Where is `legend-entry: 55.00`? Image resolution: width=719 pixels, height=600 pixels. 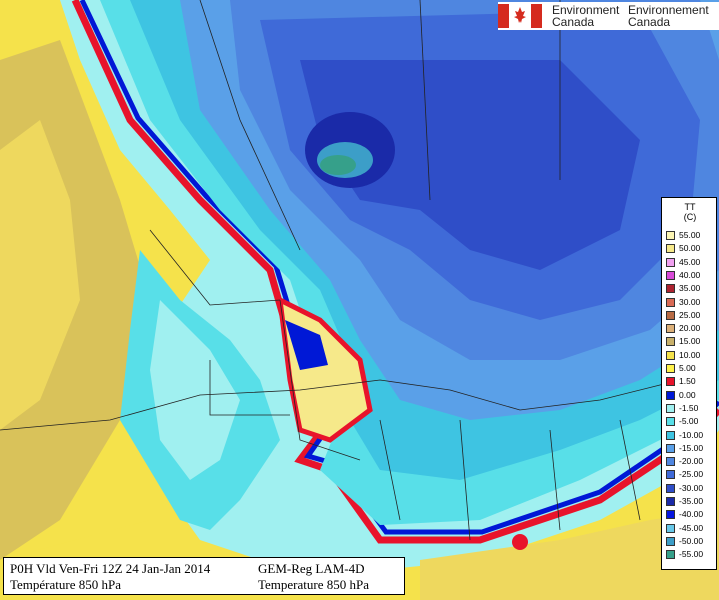 legend-entry: 55.00 is located at coordinates (691, 235).